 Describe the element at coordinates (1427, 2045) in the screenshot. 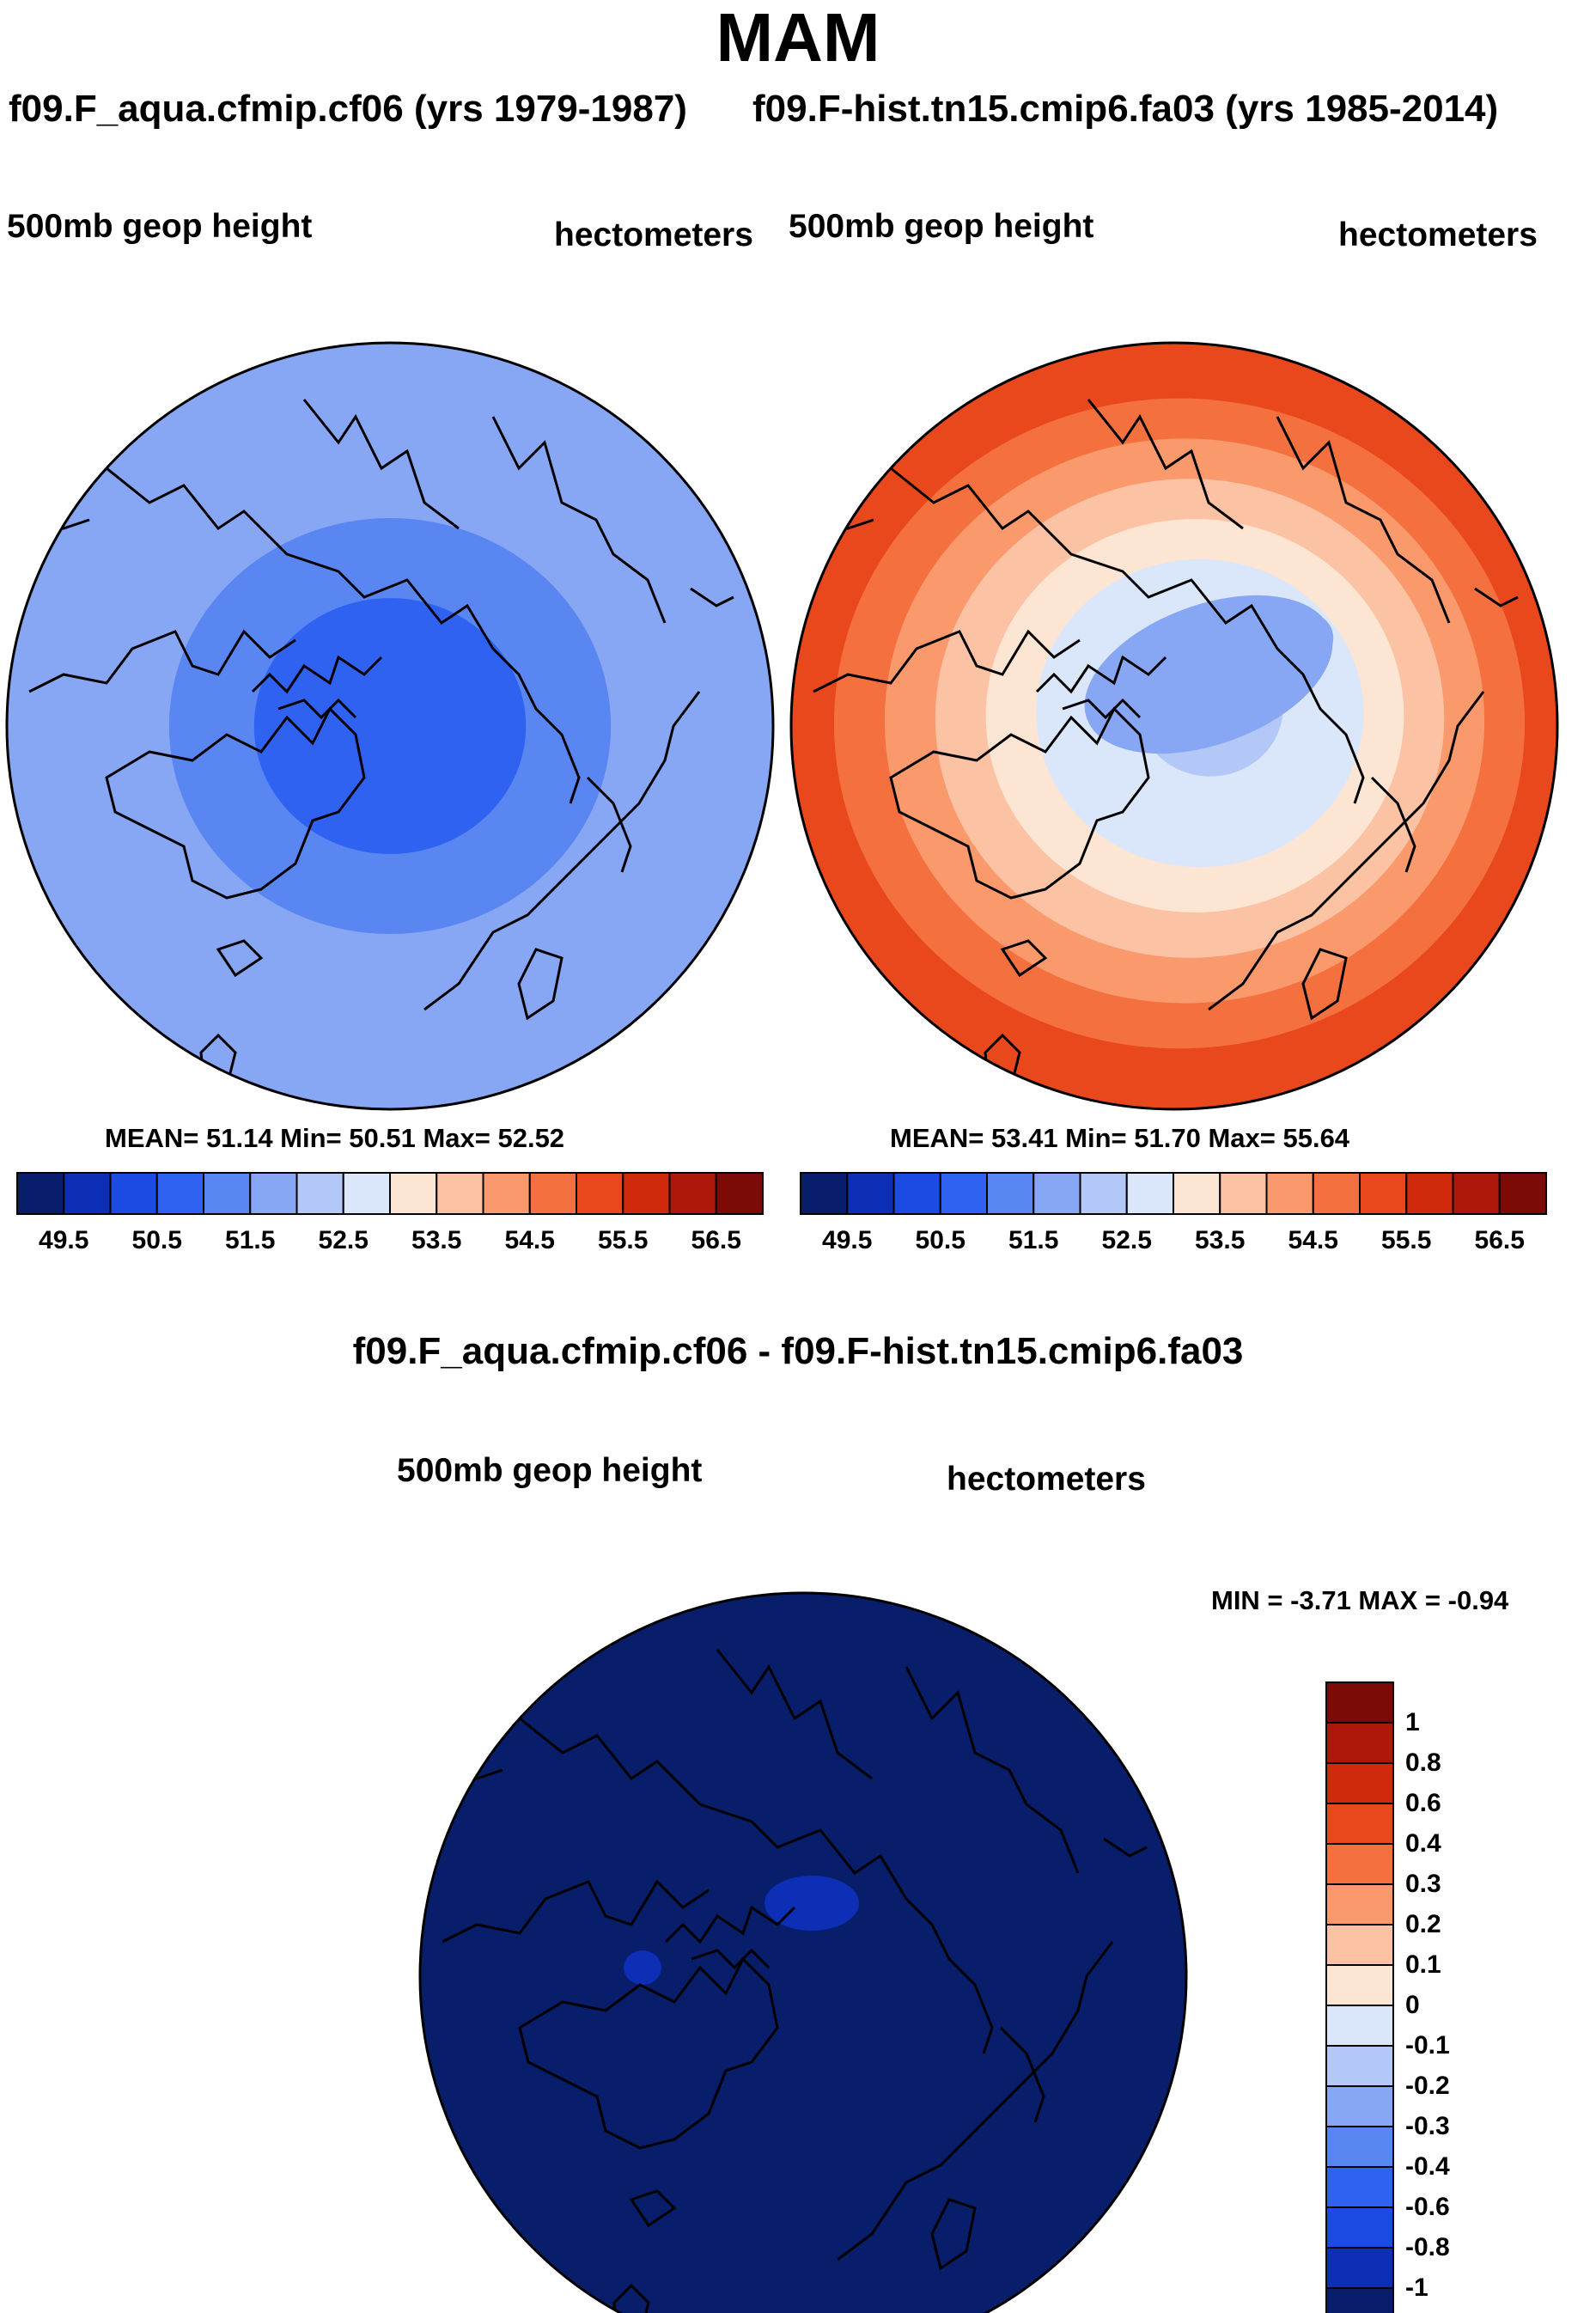

I see `colorbar3-tick-label: -0.1` at that location.